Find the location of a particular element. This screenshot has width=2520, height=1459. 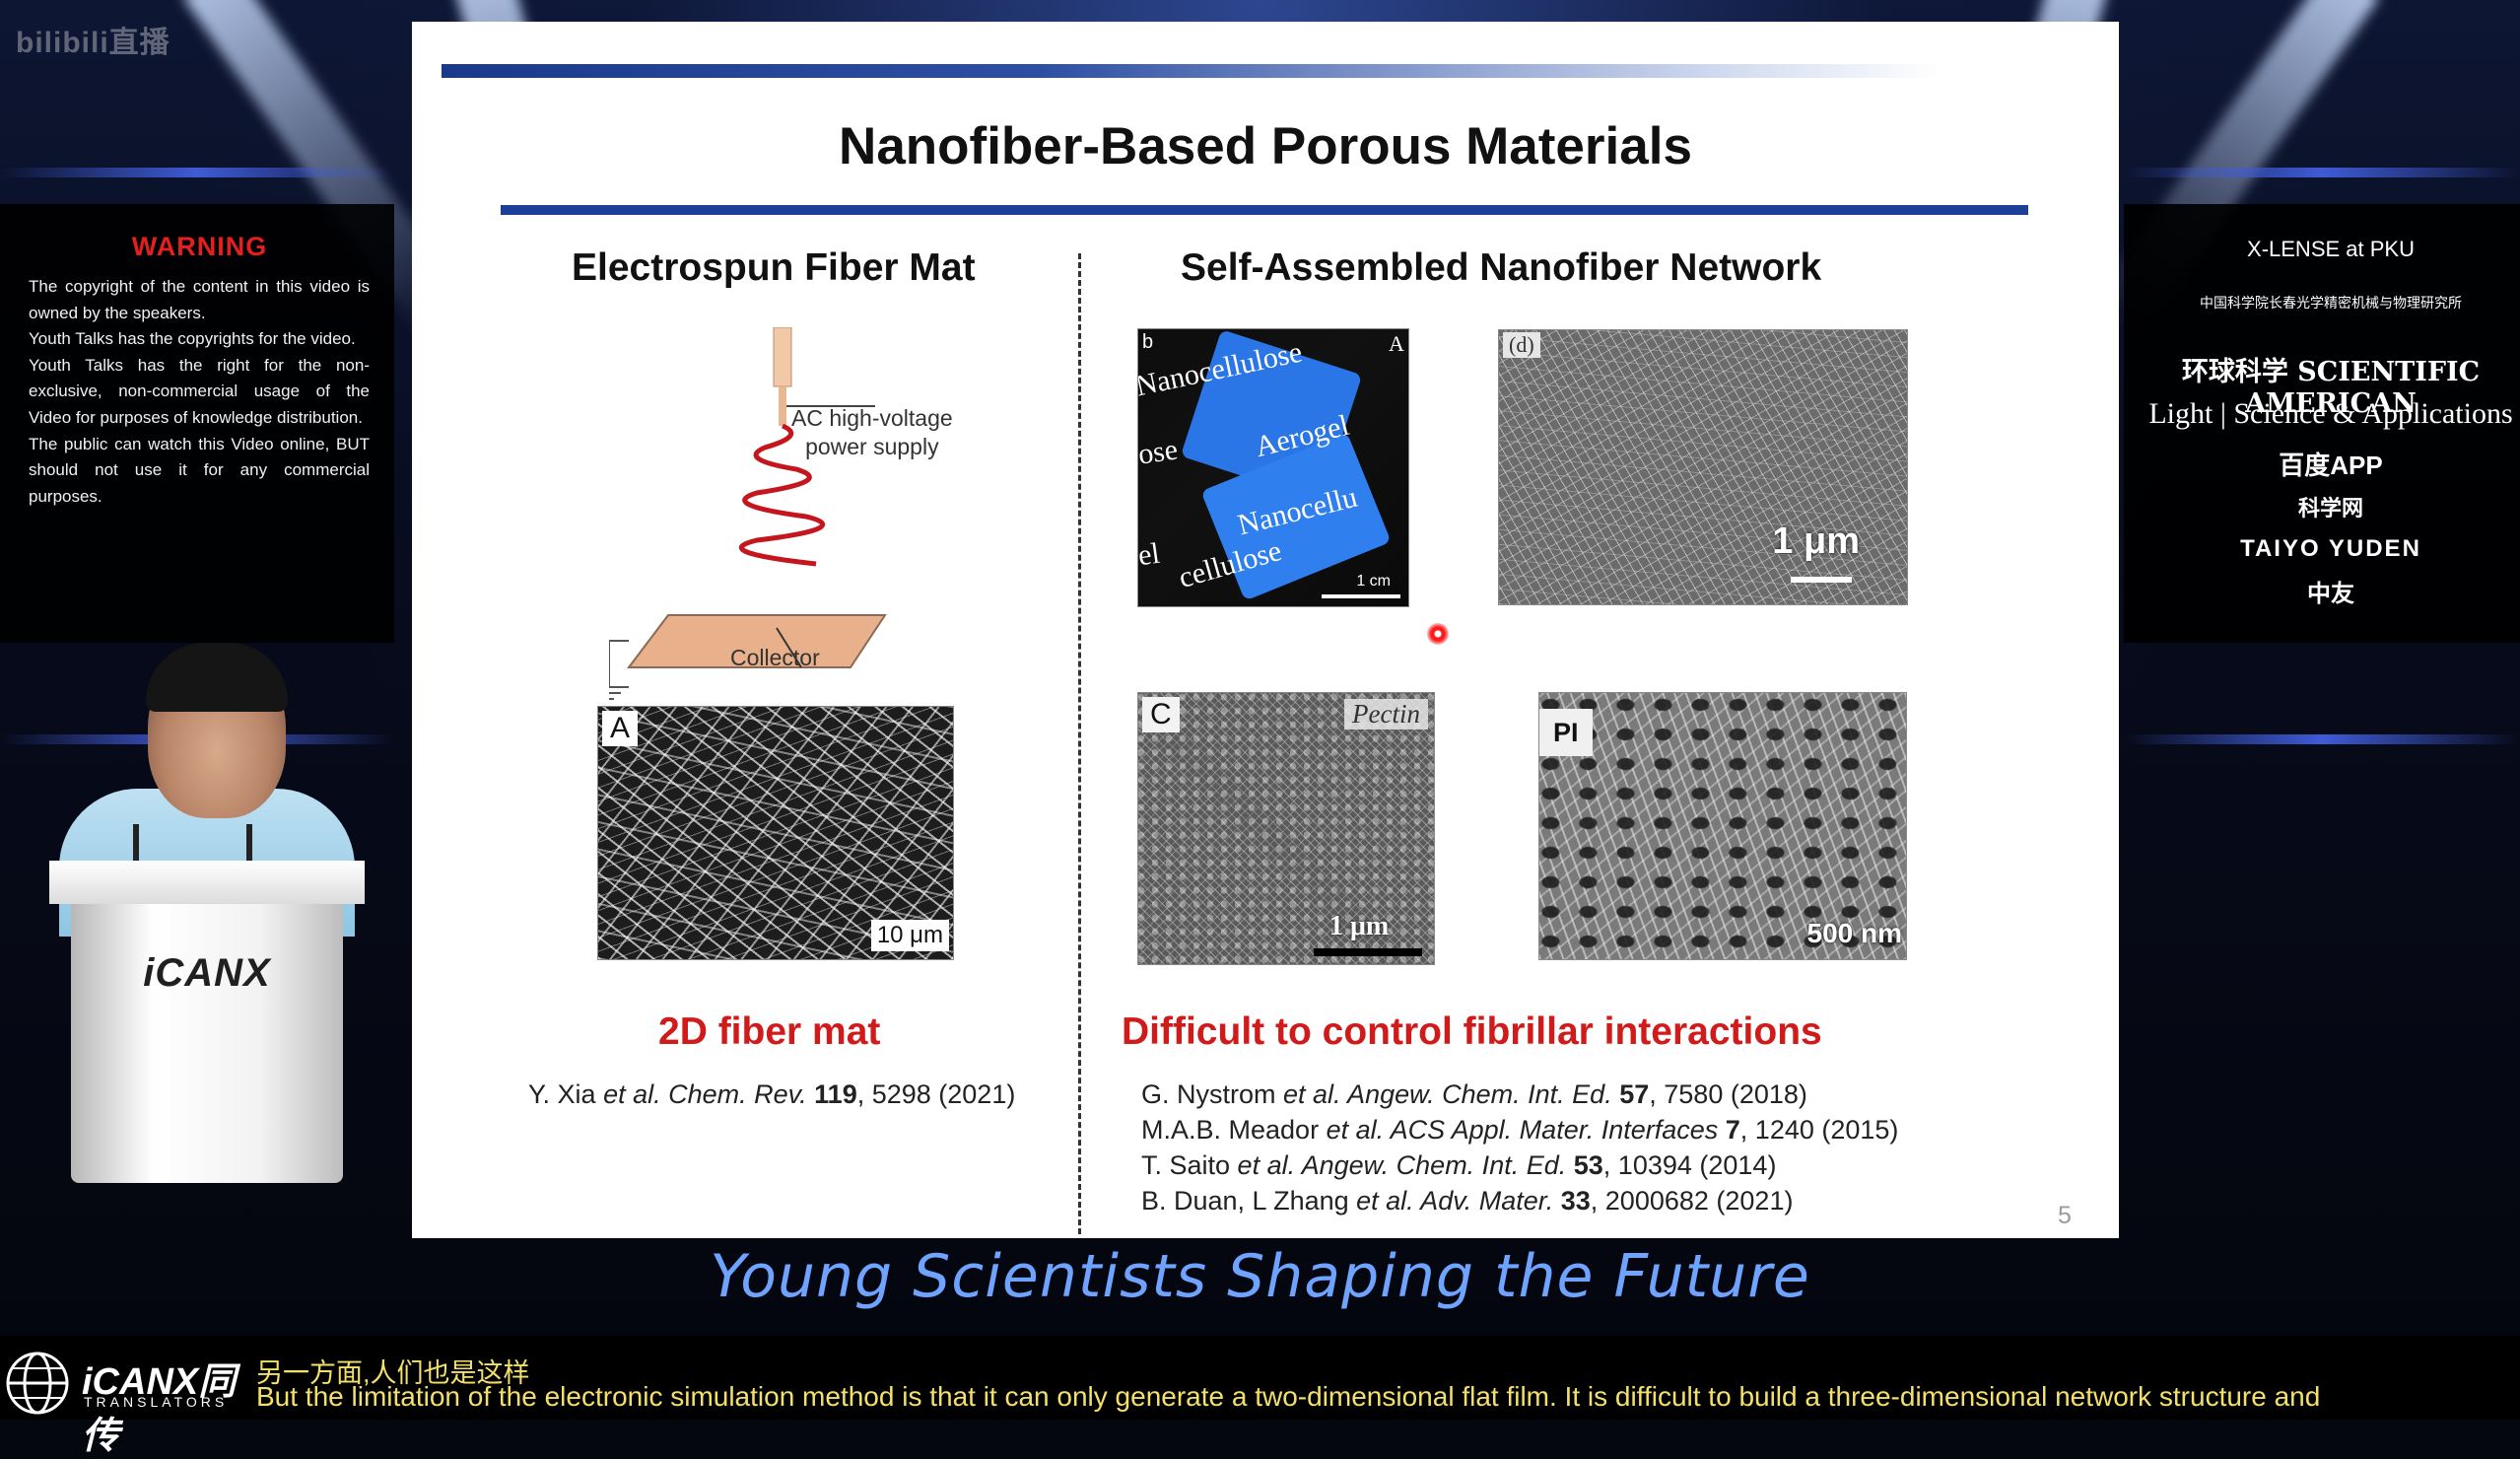

laser-pointer-dot is located at coordinates (1438, 634).